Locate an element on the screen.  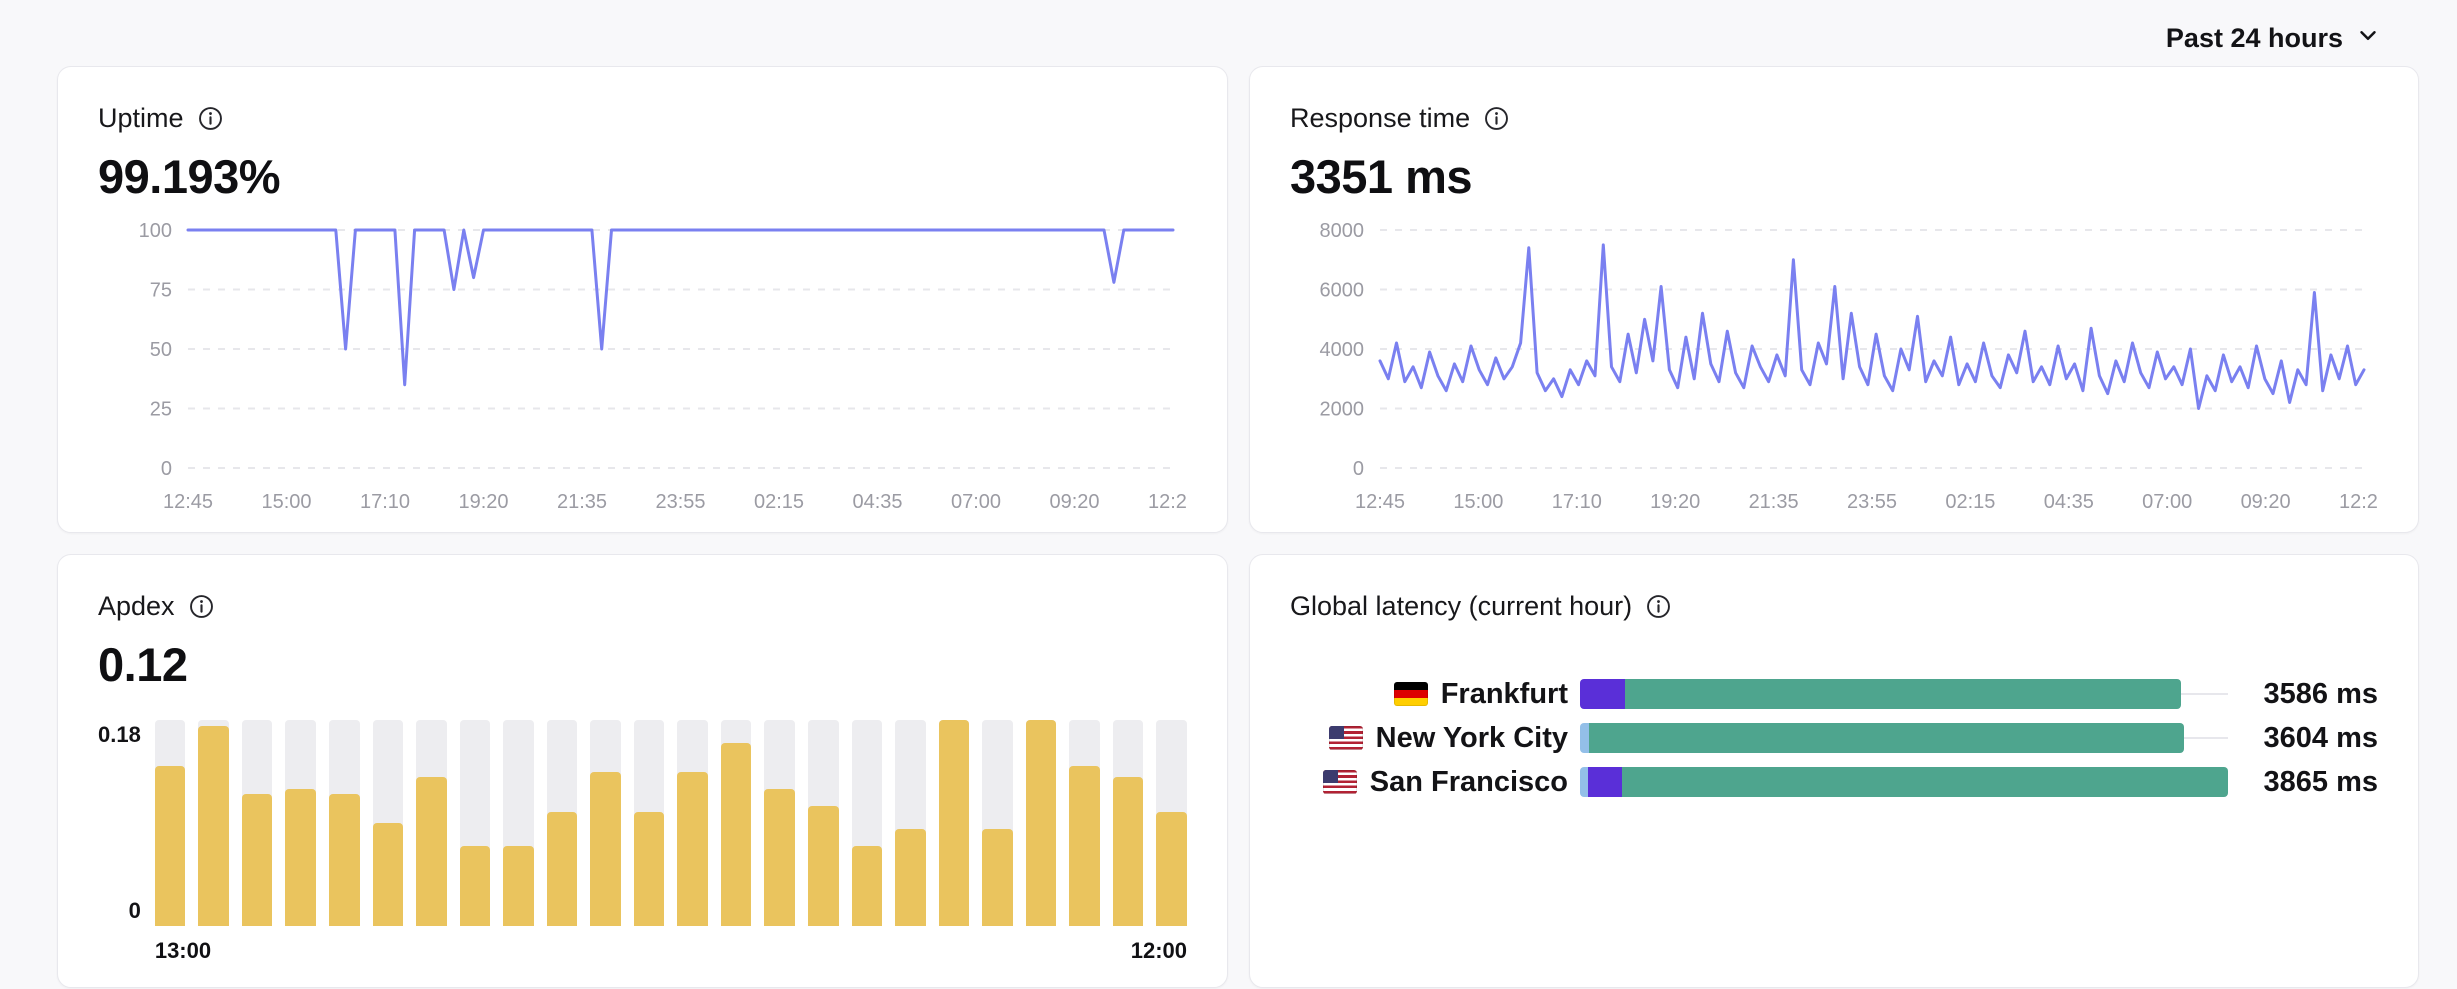
svg-text: 19:20 is located at coordinates (483, 502).